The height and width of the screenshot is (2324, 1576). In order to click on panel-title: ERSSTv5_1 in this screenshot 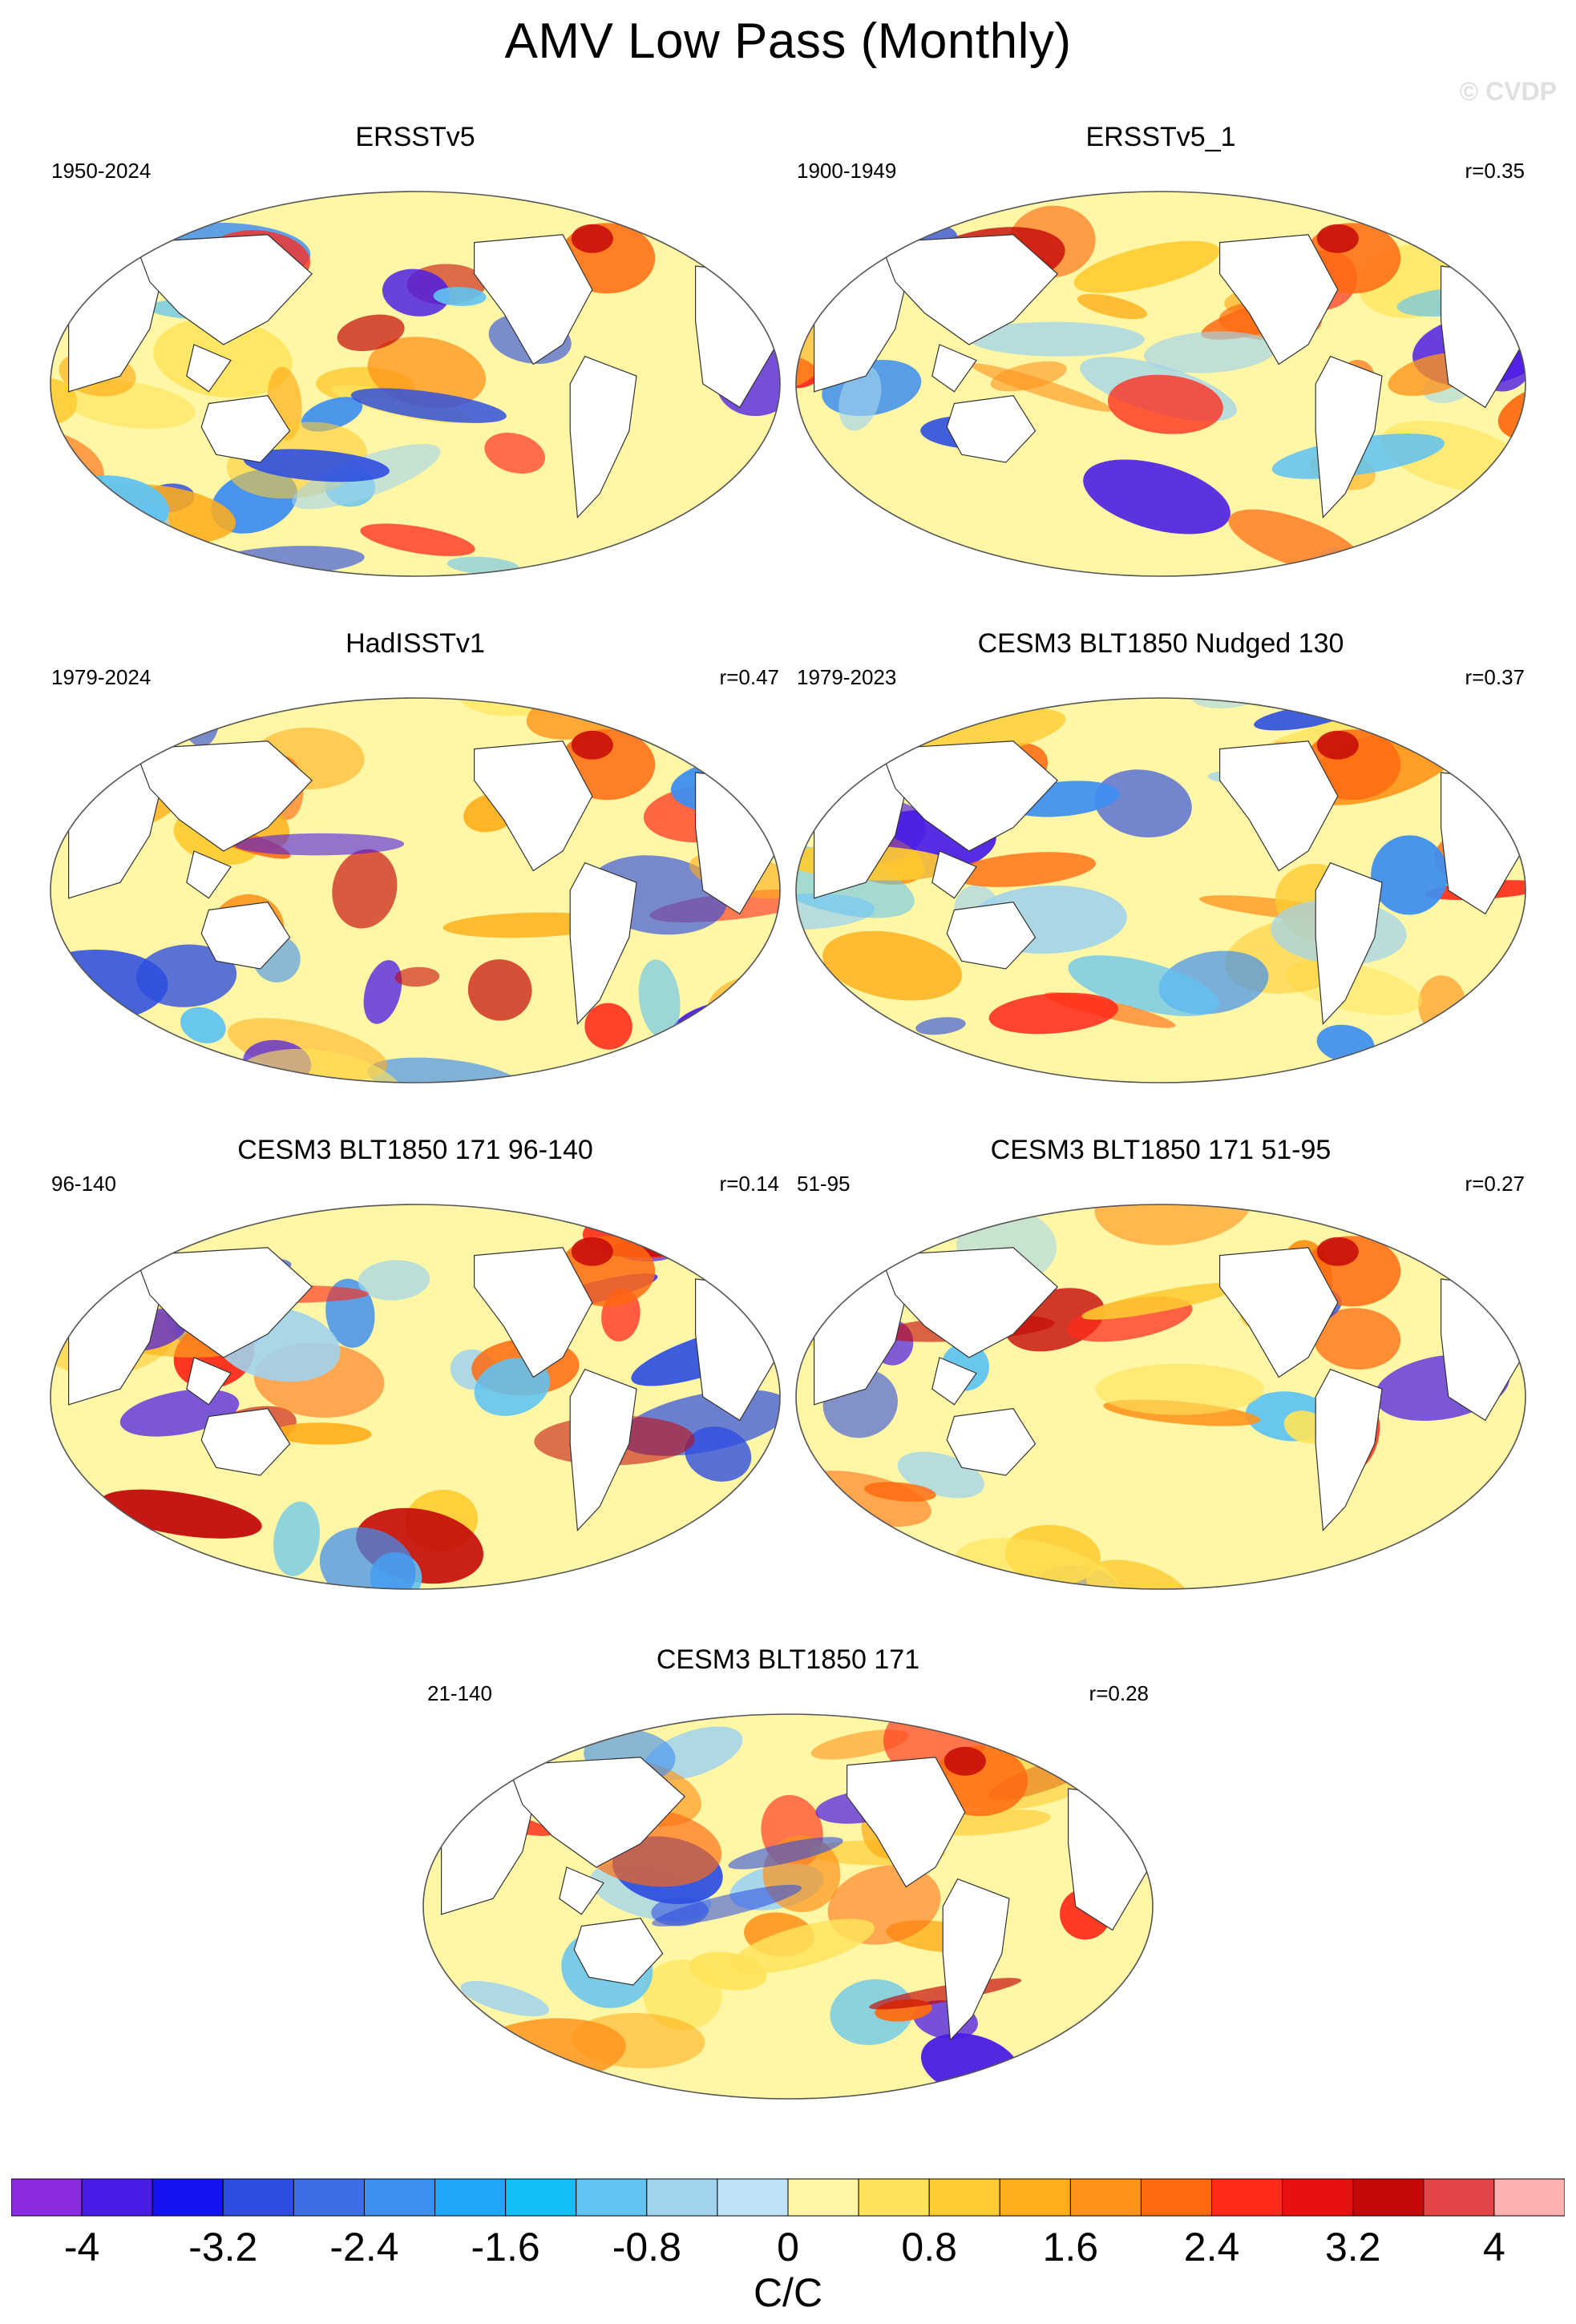, I will do `click(1160, 137)`.